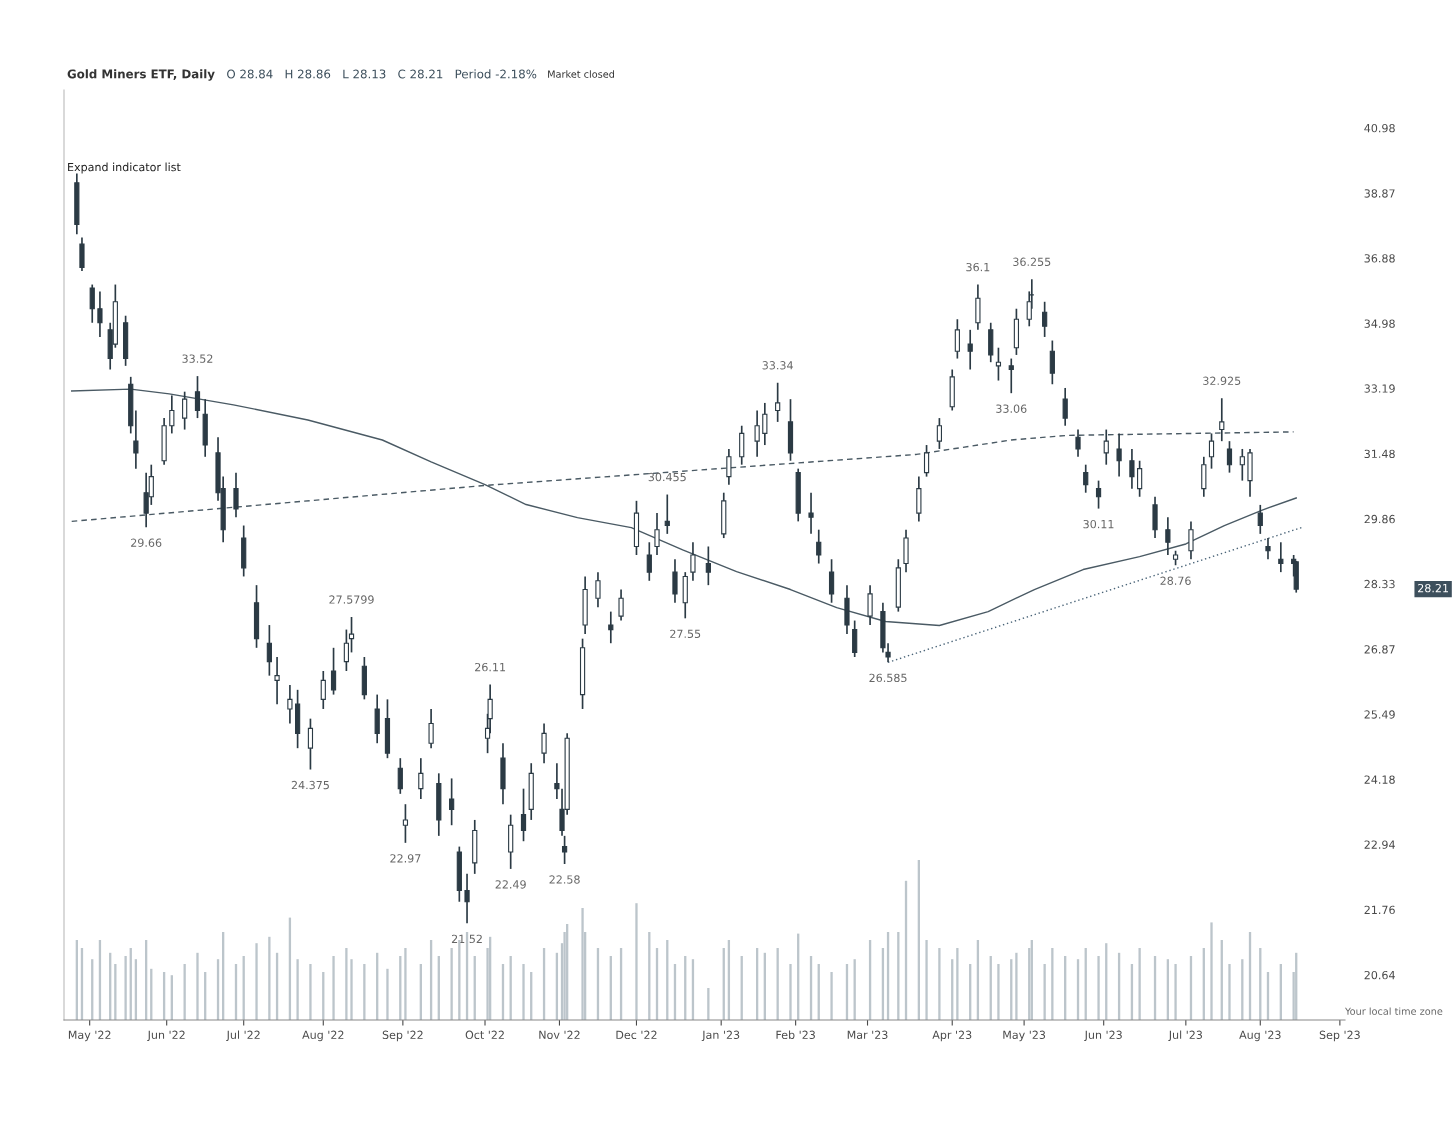 The height and width of the screenshot is (1139, 1456). I want to click on annotation: 21.52, so click(466, 939).